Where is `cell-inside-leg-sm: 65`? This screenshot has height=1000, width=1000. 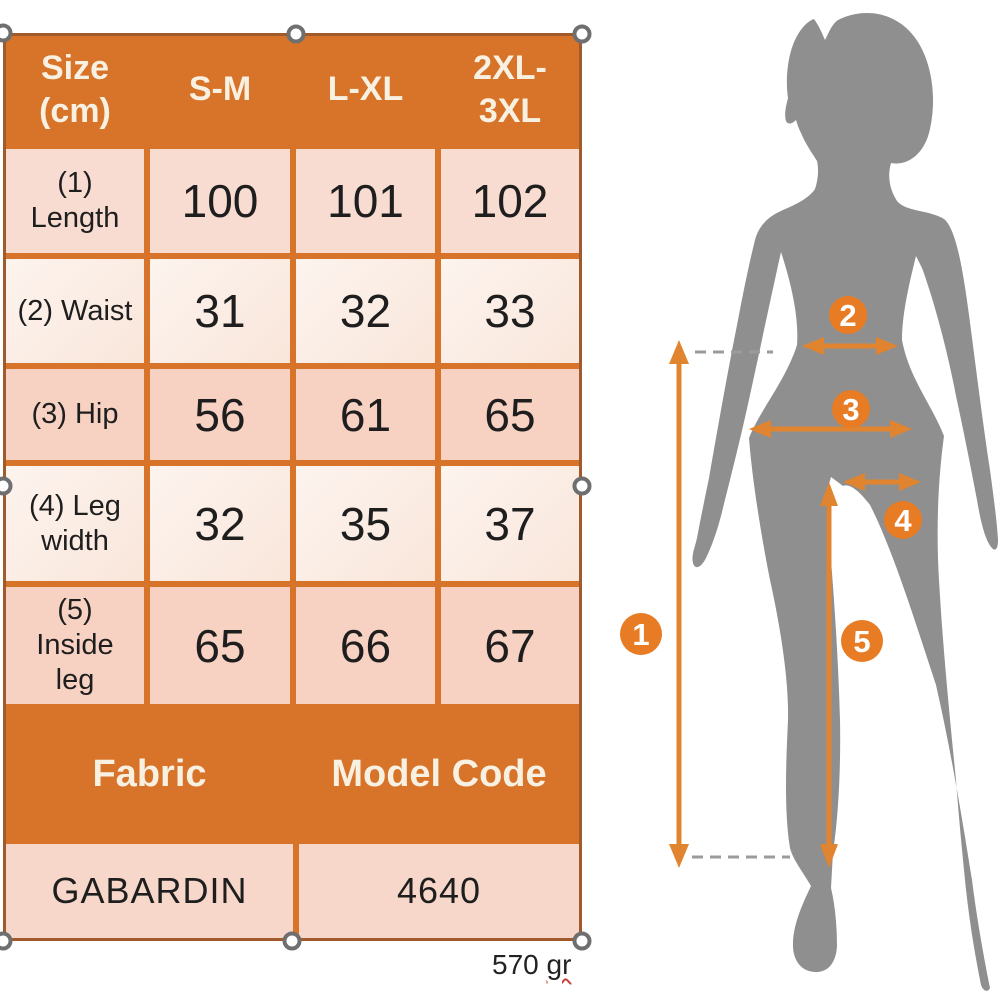 cell-inside-leg-sm: 65 is located at coordinates (220, 645).